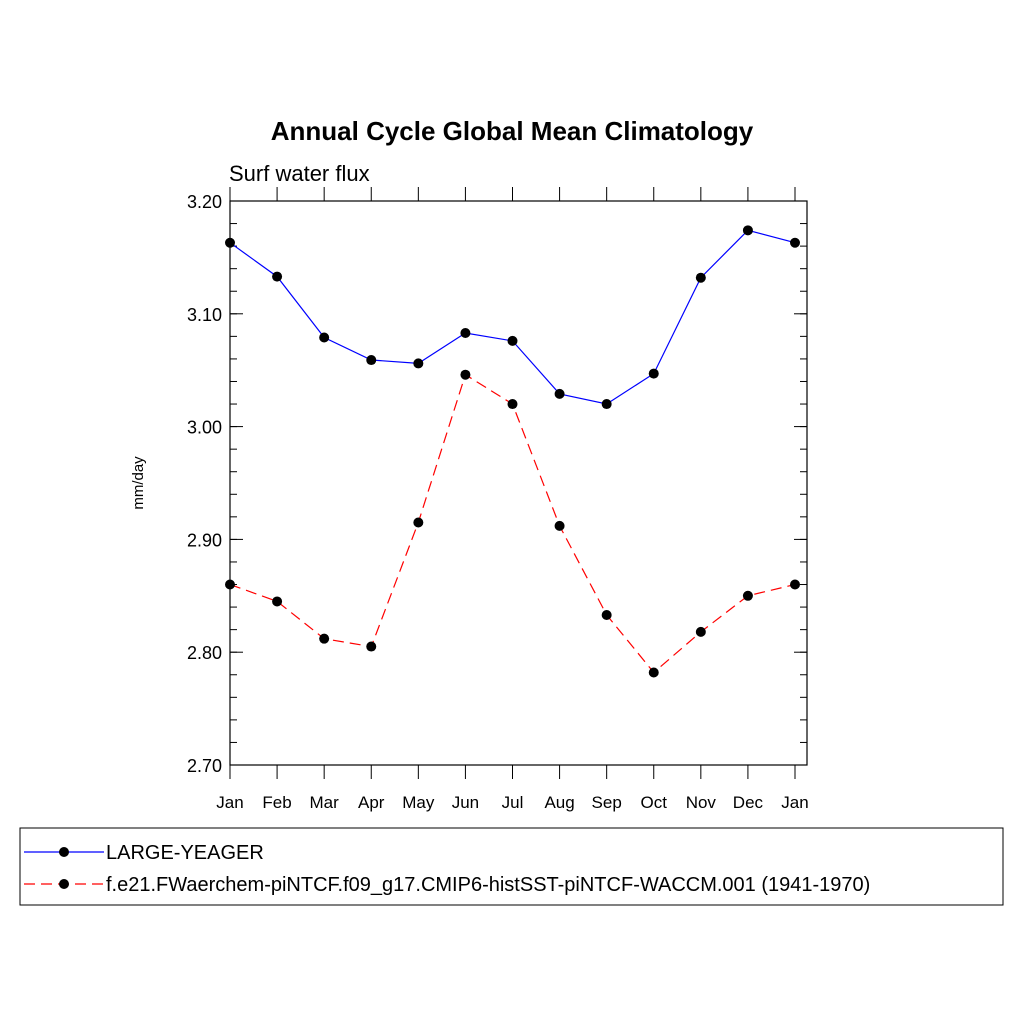 This screenshot has height=1024, width=1024. What do you see at coordinates (748, 802) in the screenshot?
I see `x-tick-label: Dec` at bounding box center [748, 802].